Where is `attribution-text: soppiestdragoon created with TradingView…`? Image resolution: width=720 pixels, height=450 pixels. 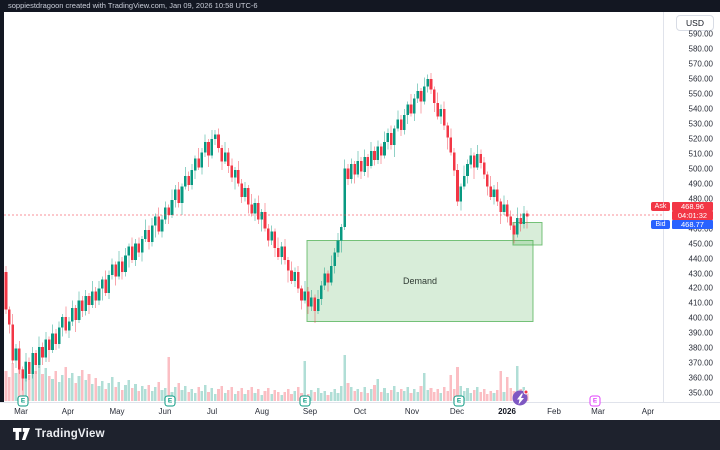 attribution-text: soppiestdragoon created with TradingView… is located at coordinates (133, 5).